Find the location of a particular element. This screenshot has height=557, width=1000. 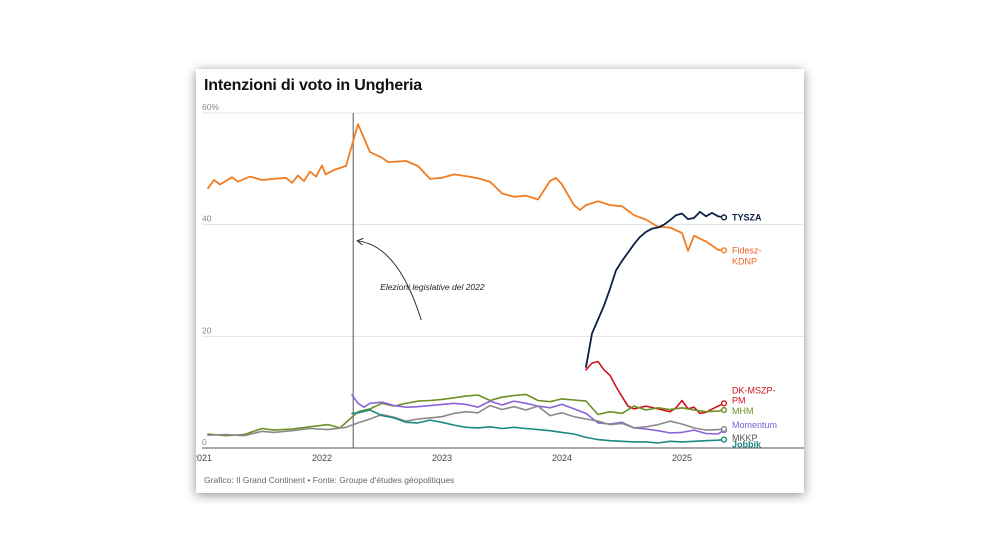

series-label-jobbik: Jobbik is located at coordinates (747, 445).